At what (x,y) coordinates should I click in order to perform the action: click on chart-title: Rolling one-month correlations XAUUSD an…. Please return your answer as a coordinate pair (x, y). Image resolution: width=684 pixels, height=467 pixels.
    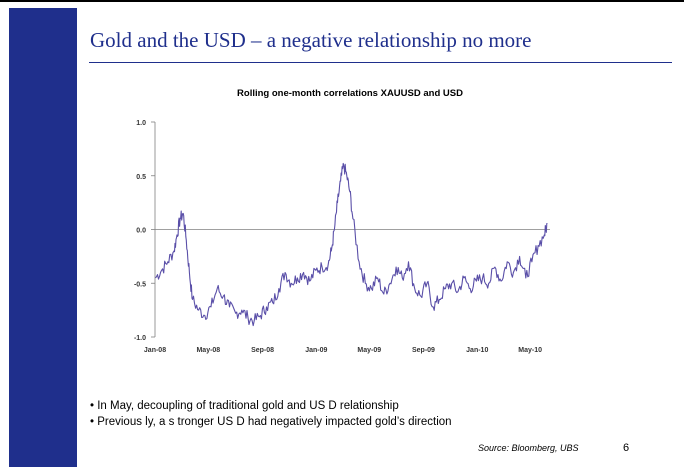
    Looking at the image, I should click on (350, 93).